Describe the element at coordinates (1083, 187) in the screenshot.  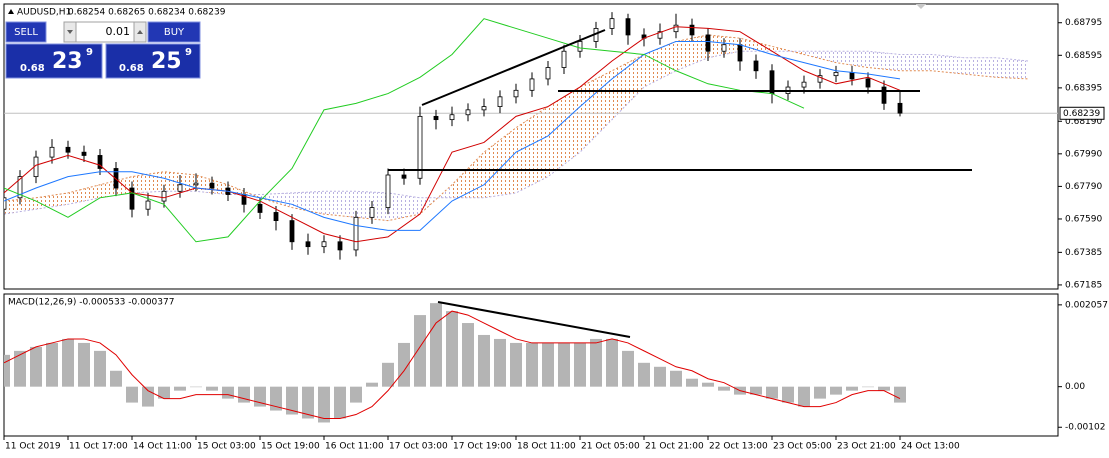
I see `y-tick-label: 0.67790` at that location.